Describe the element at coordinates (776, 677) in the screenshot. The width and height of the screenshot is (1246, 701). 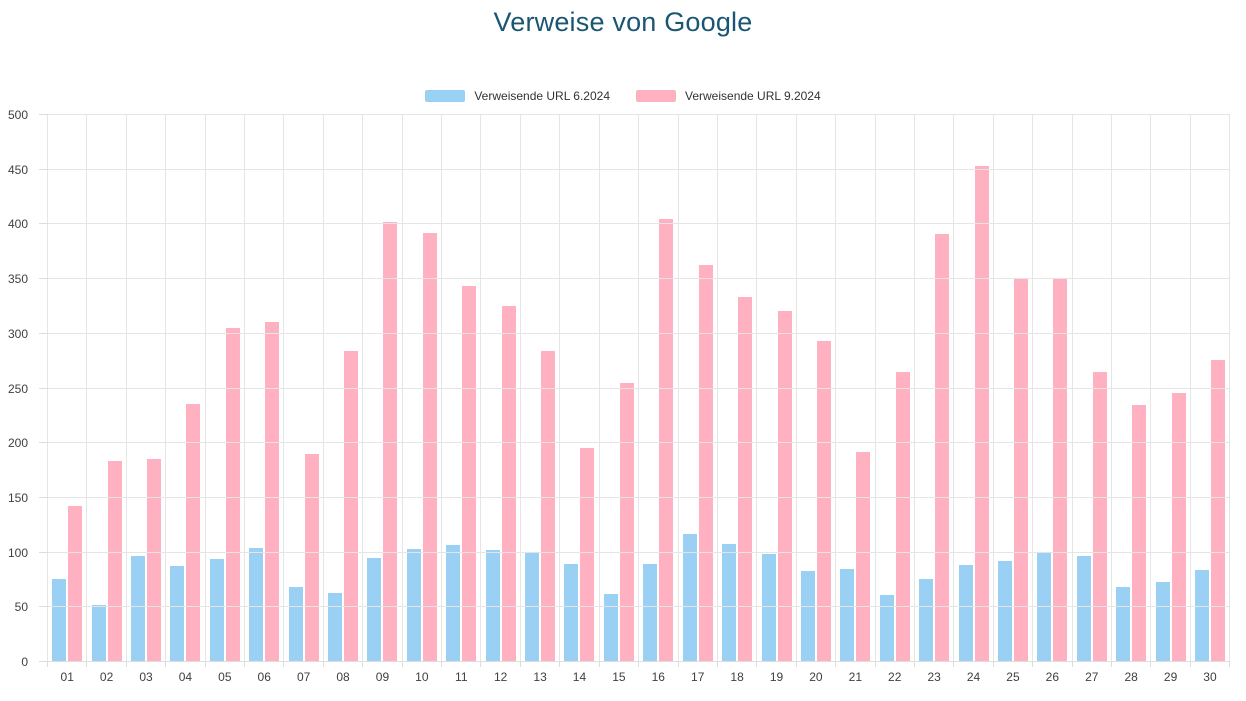
I see `x-axis-label: 19` at that location.